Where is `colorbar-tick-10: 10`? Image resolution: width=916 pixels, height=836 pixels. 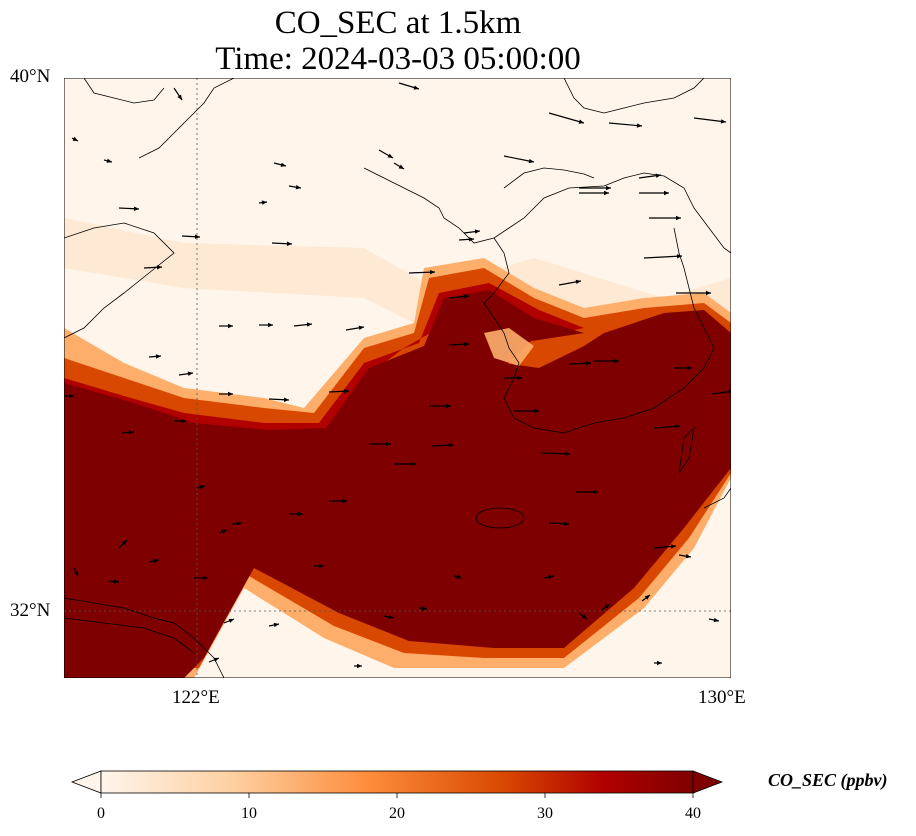 colorbar-tick-10: 10 is located at coordinates (249, 813).